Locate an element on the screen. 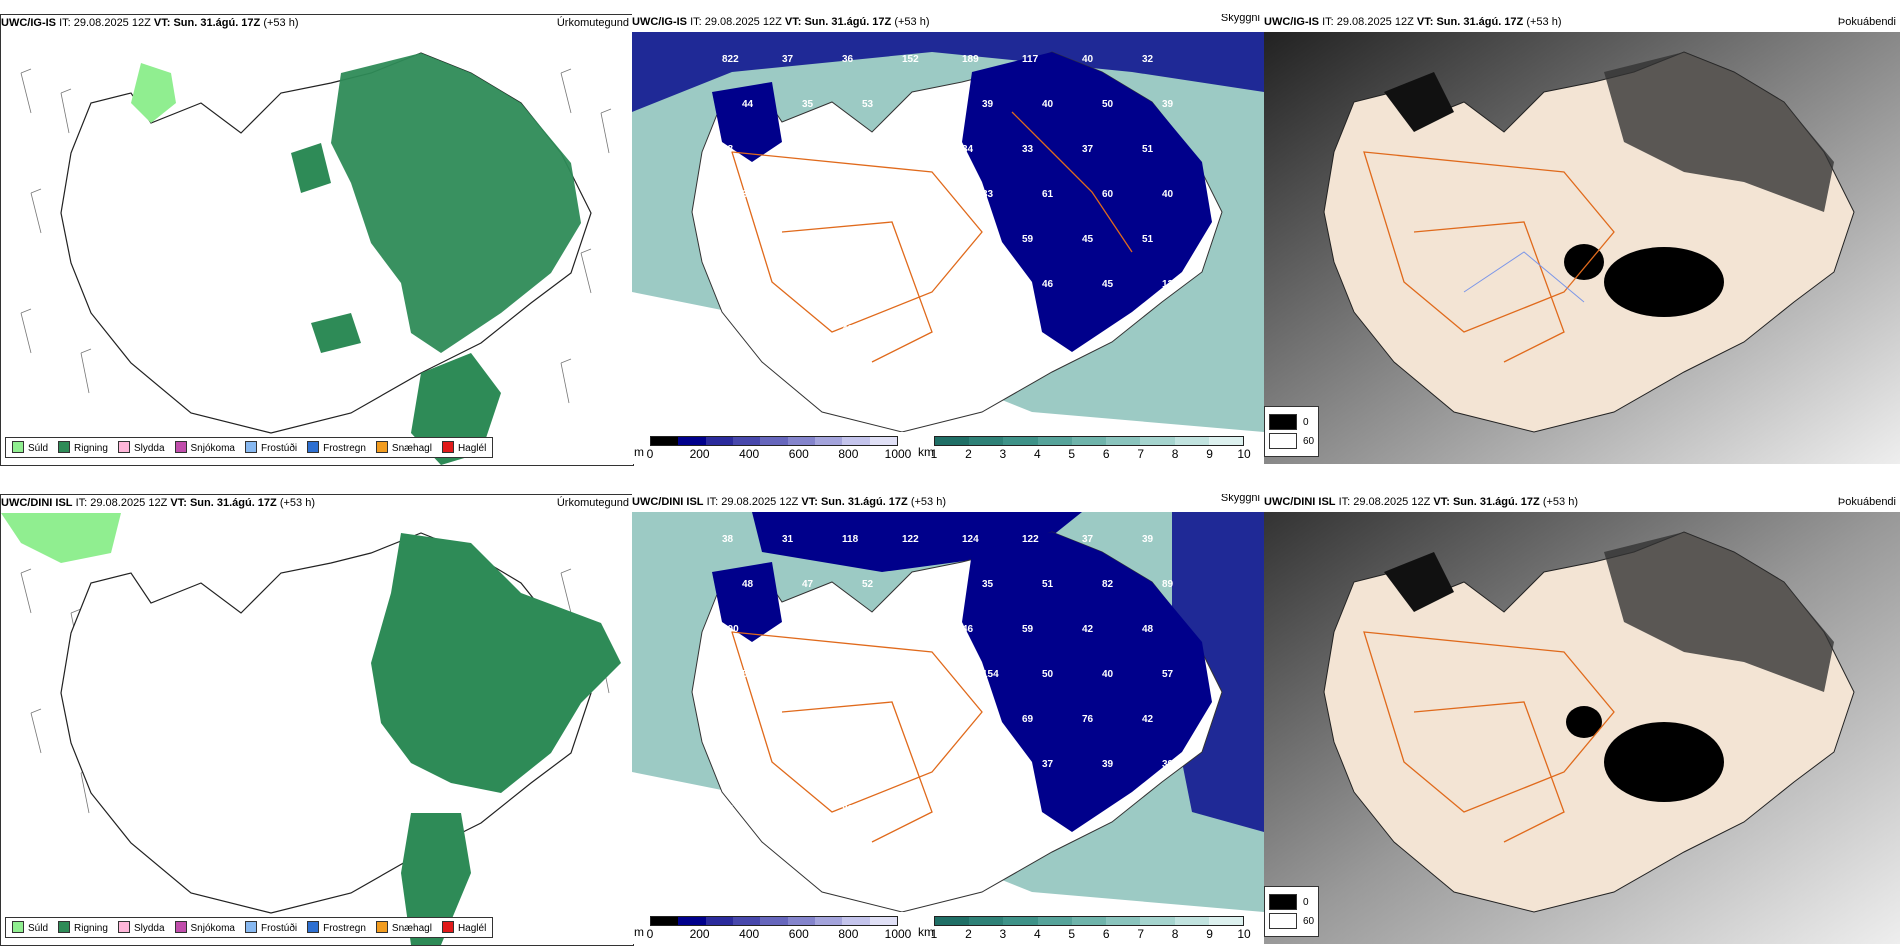 This screenshot has width=1900, height=950. visibility-value: 31 is located at coordinates (788, 539).